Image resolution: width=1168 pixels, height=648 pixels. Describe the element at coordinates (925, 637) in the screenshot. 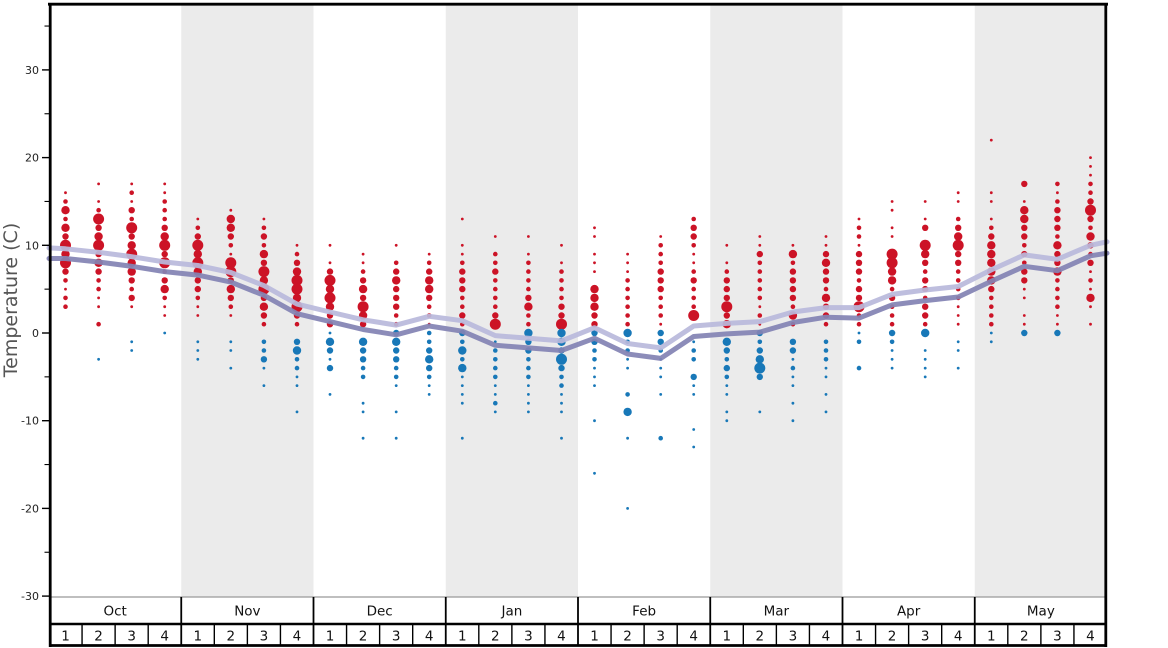

I see `week-number-label: 3` at that location.